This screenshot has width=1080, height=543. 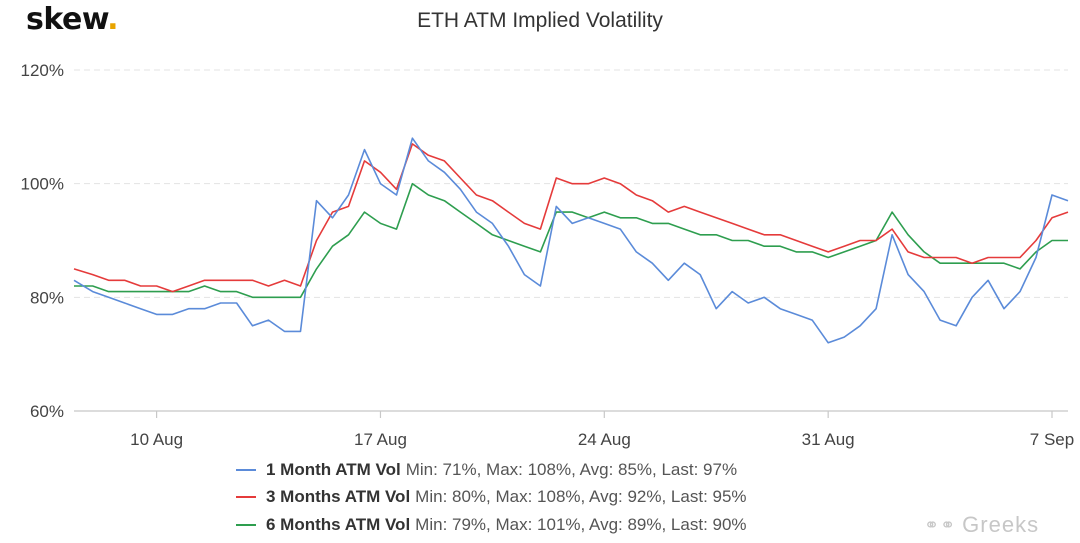 I want to click on chart-title: ETH ATM Implied Volatility, so click(x=540, y=20).